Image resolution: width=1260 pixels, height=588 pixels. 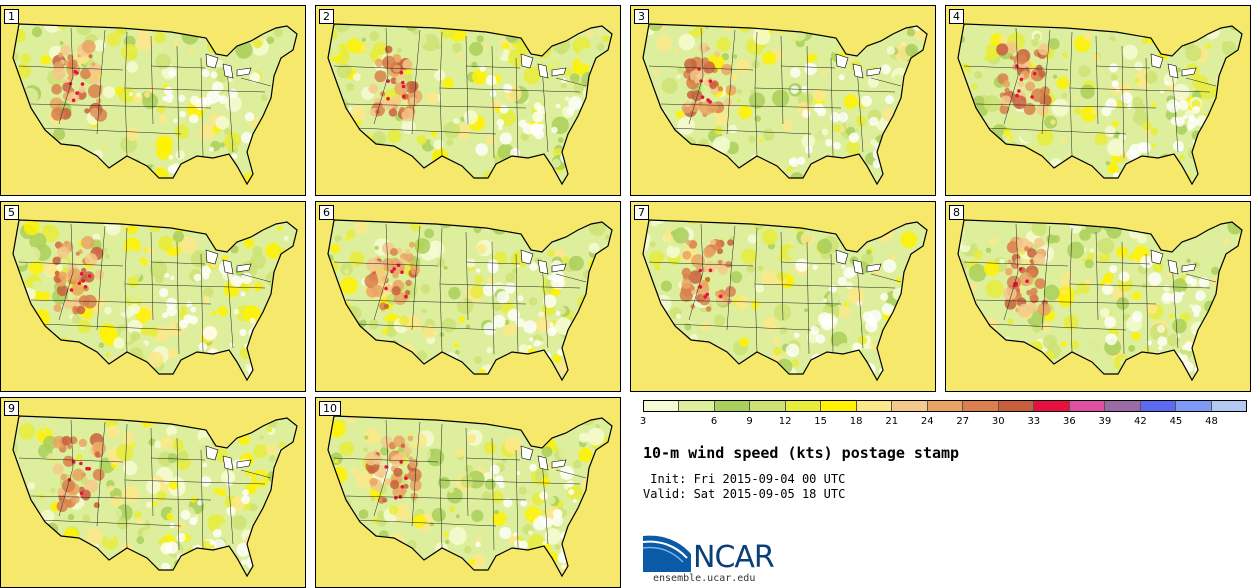 I want to click on colorbar-tick-label: 27, so click(x=963, y=421).